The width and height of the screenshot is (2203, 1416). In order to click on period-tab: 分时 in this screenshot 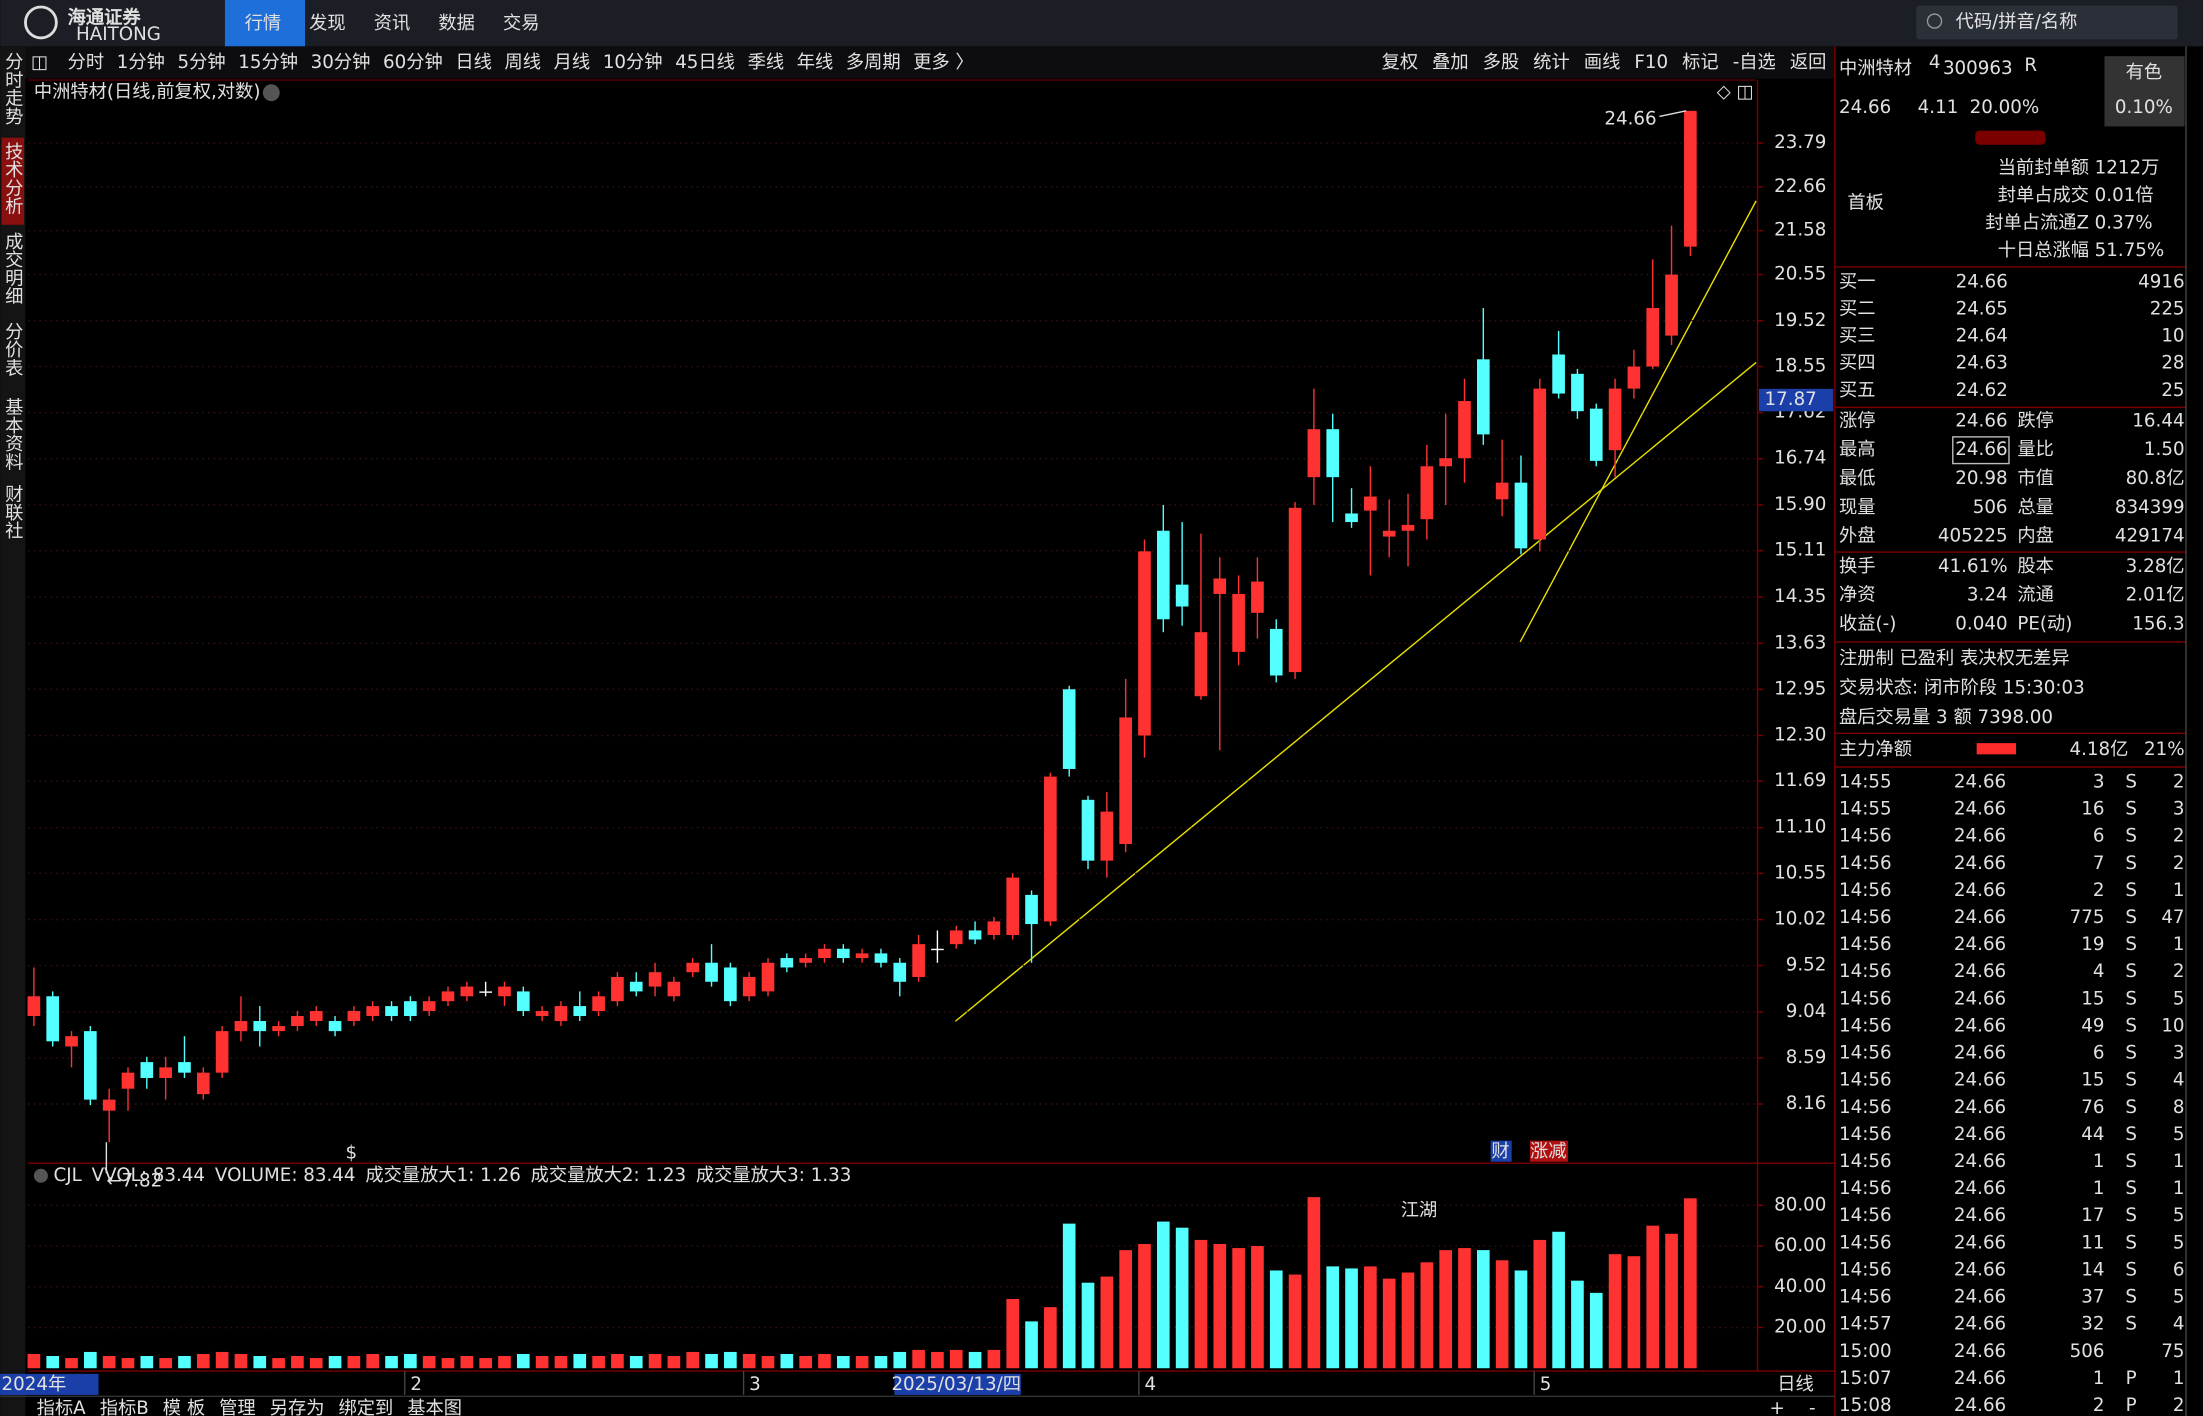, I will do `click(86, 62)`.